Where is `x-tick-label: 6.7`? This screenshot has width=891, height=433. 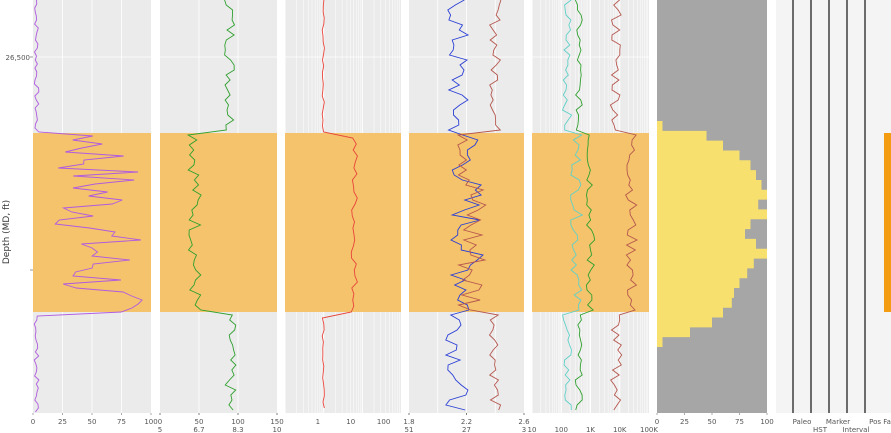
x-tick-label: 6.7 is located at coordinates (198, 429).